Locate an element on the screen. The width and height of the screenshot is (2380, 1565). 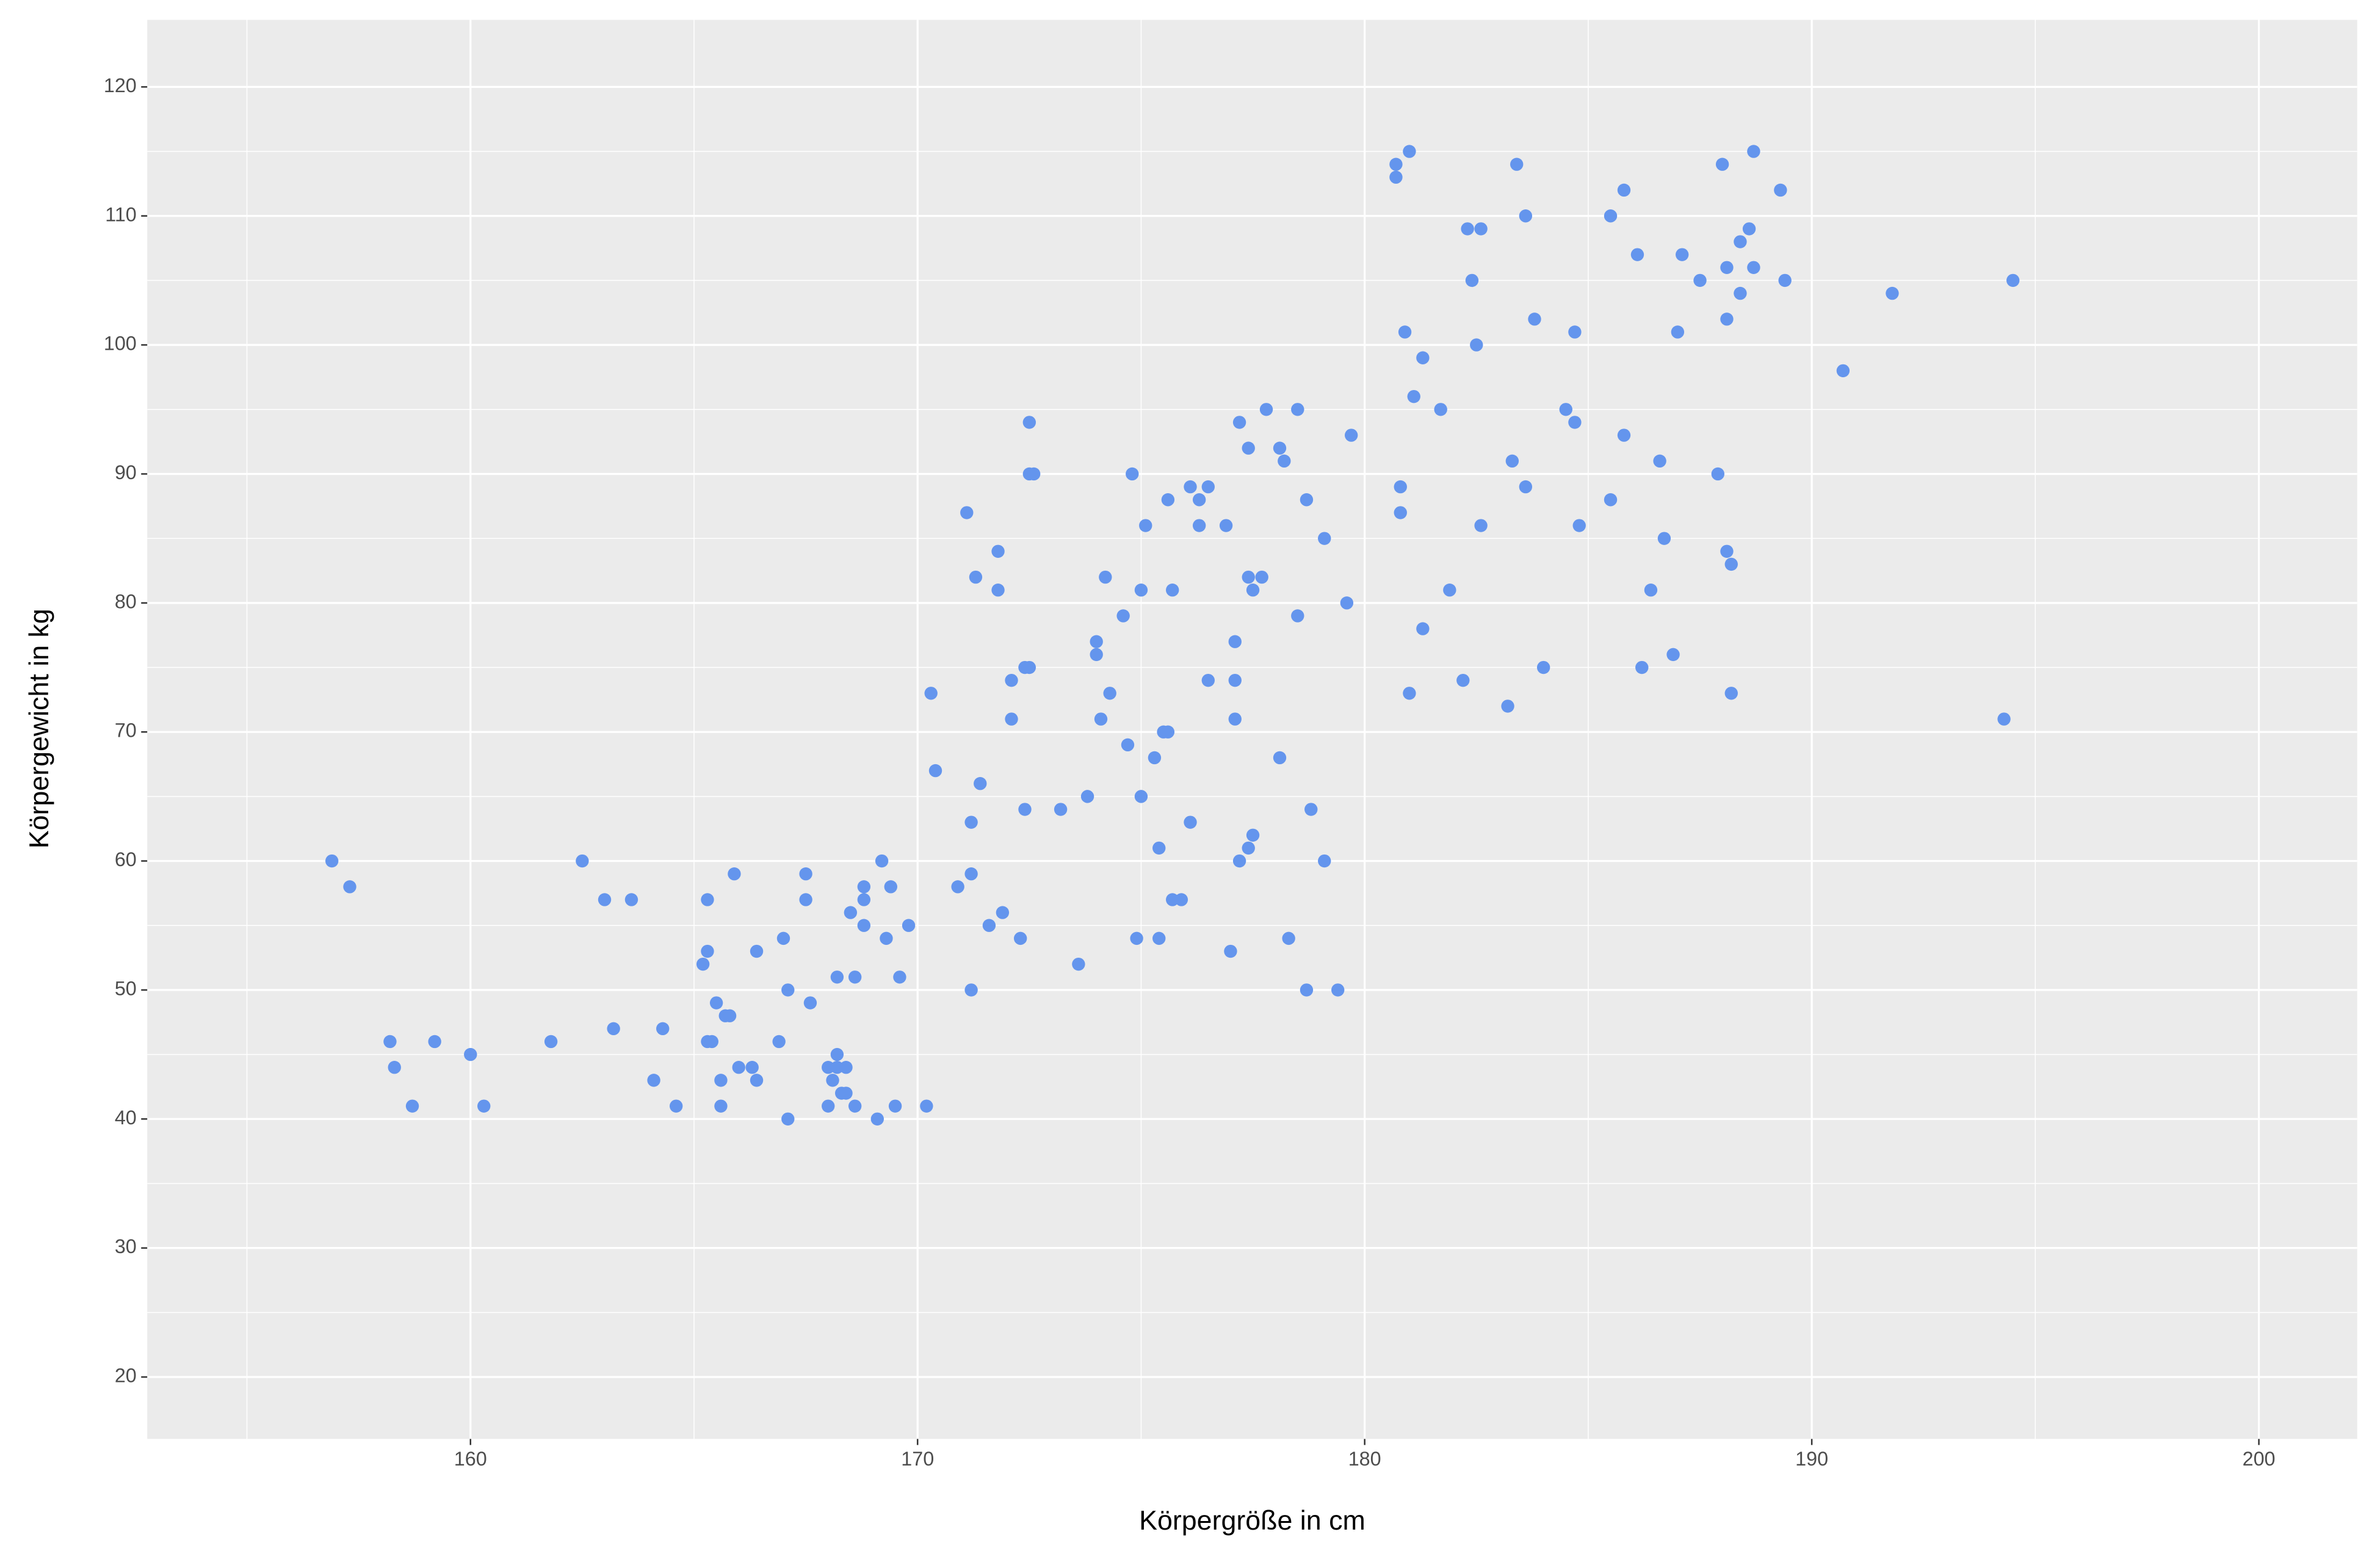
y-tick-label: 60 is located at coordinates (126, 859).